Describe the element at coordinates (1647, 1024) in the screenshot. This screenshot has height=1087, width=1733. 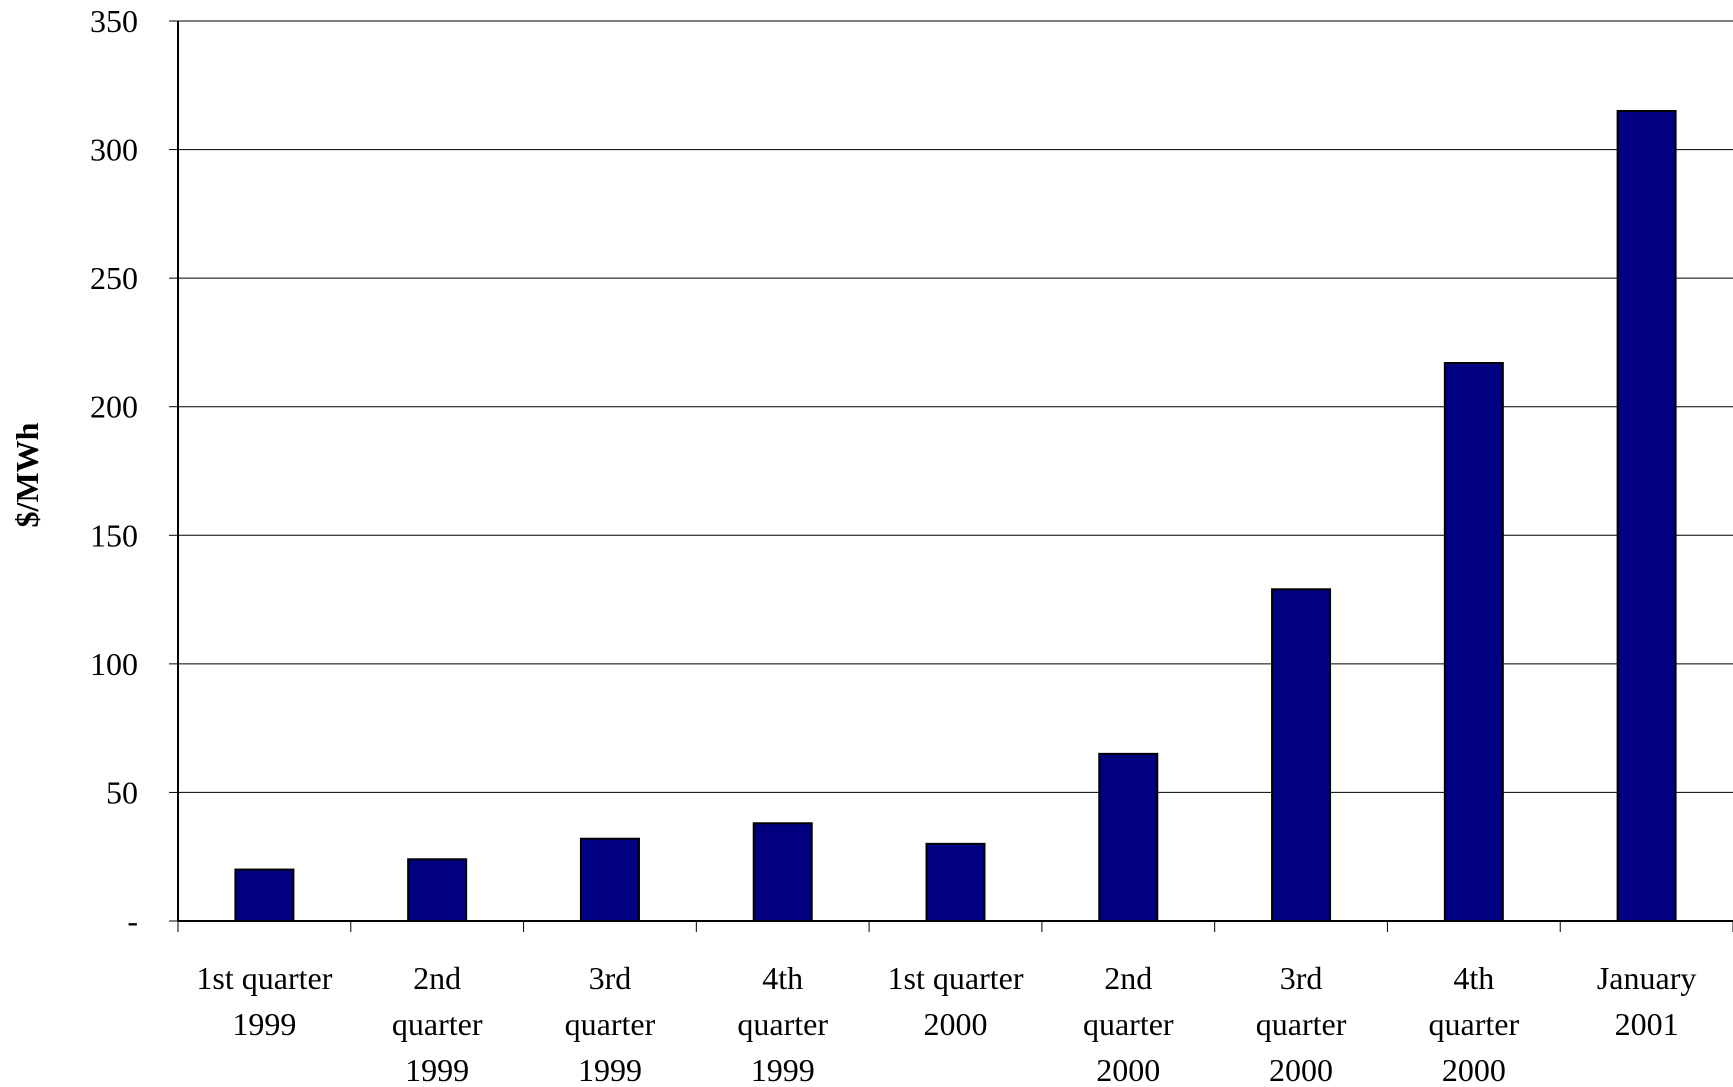
I see `x-tick-label-line: 2001` at that location.